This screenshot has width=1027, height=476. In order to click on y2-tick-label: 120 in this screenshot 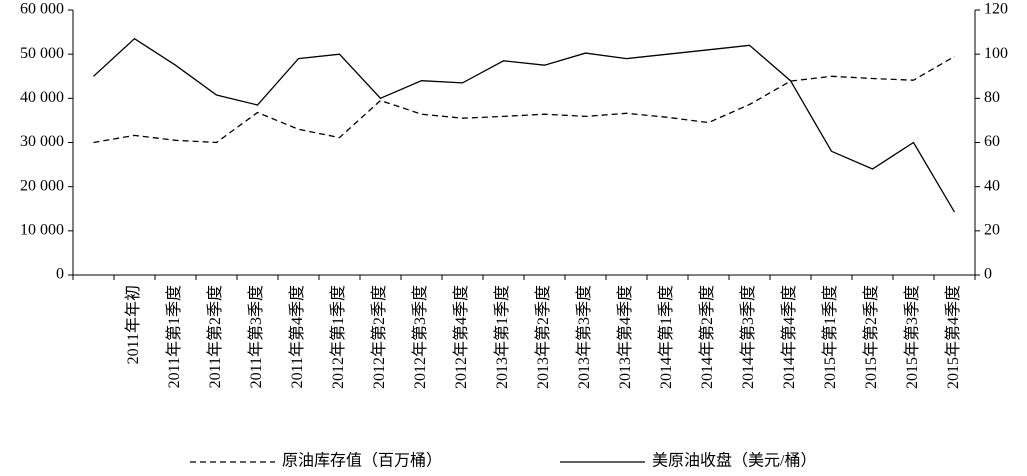, I will do `click(996, 9)`.